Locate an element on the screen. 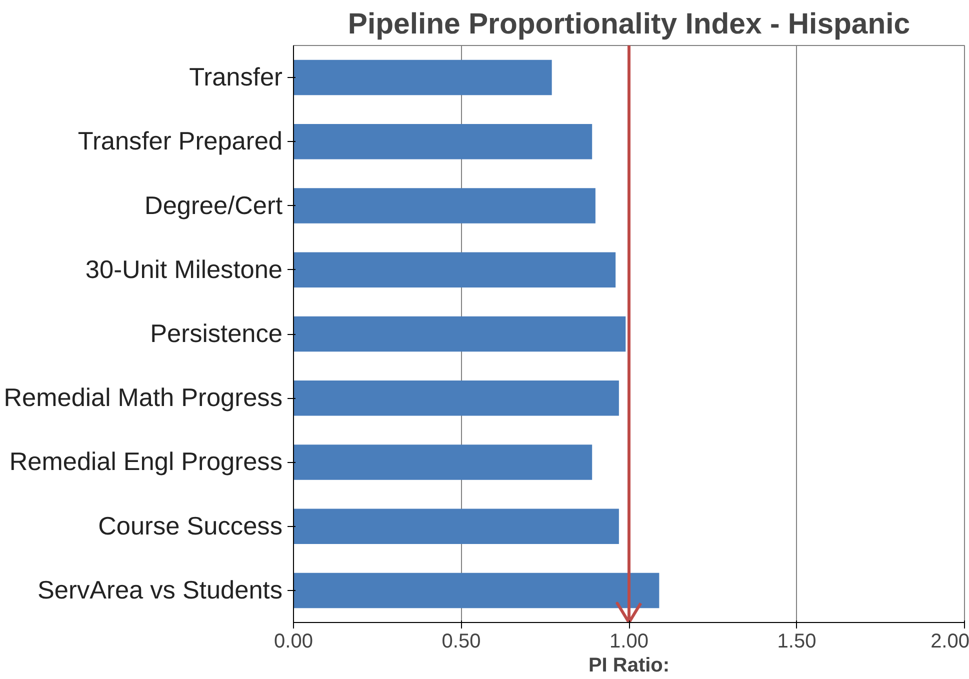 Image resolution: width=969 pixels, height=679 pixels. y-tick-label: Course Success is located at coordinates (190, 526).